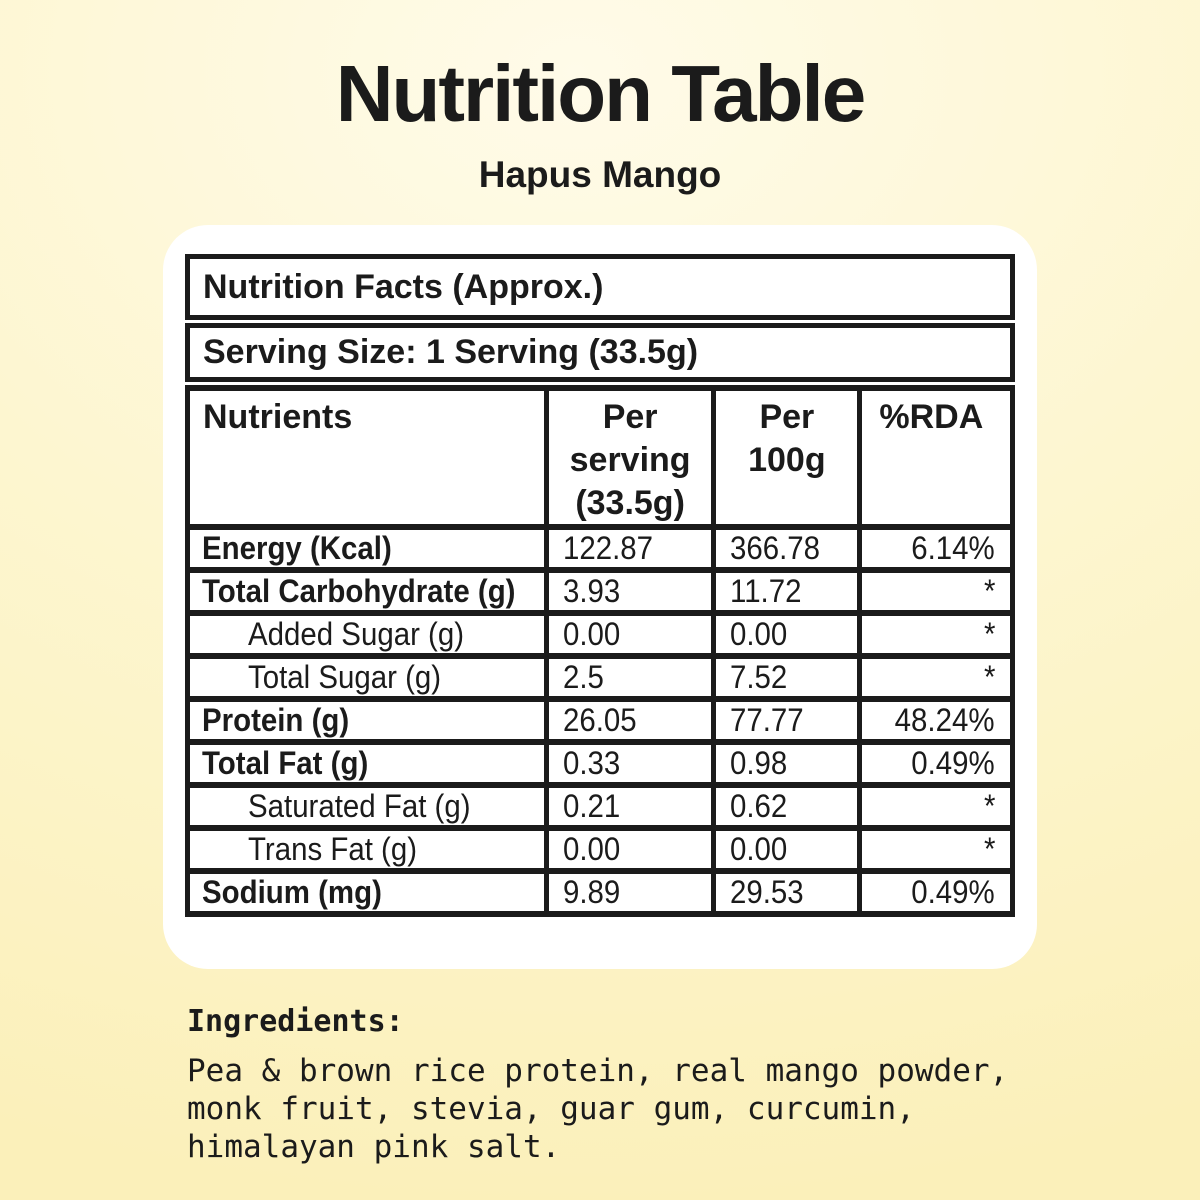  I want to click on ingredients-heading: Ingredients:, so click(295, 1021).